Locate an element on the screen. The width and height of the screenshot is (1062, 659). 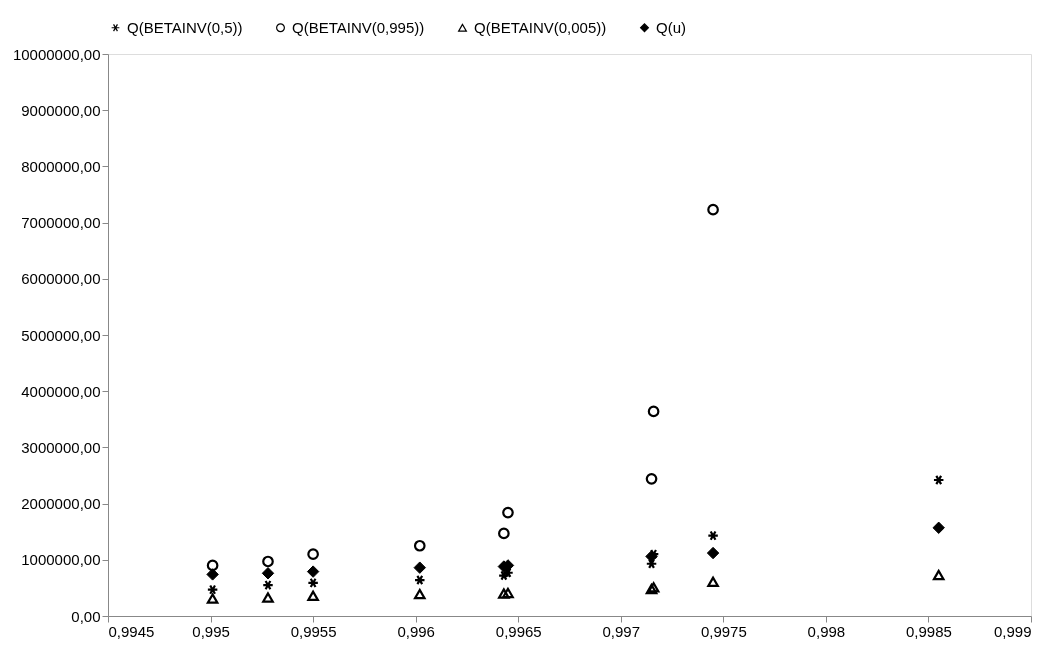
x-tick-label: 0,9955 is located at coordinates (313, 631).